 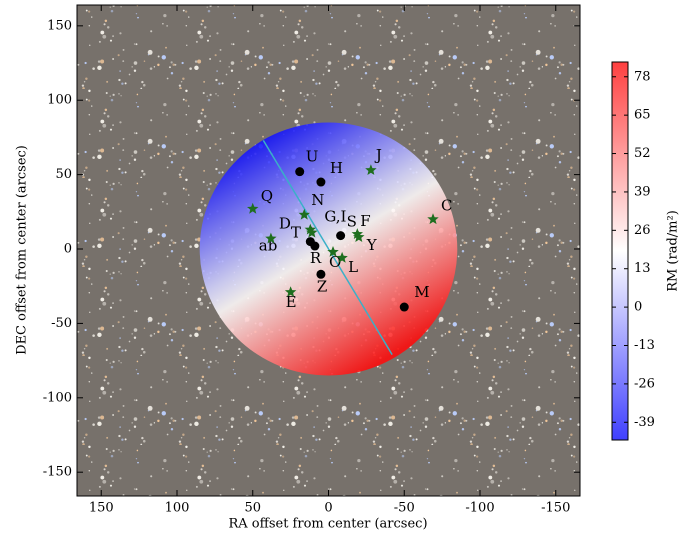 What do you see at coordinates (638, 307) in the screenshot?
I see `colorbar-tick-label: 0` at bounding box center [638, 307].